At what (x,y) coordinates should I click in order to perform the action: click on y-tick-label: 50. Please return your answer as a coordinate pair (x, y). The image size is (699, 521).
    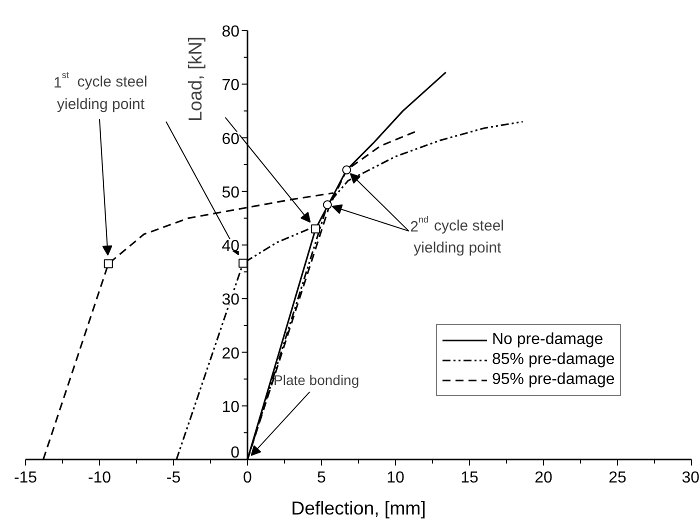
    Looking at the image, I should click on (231, 193).